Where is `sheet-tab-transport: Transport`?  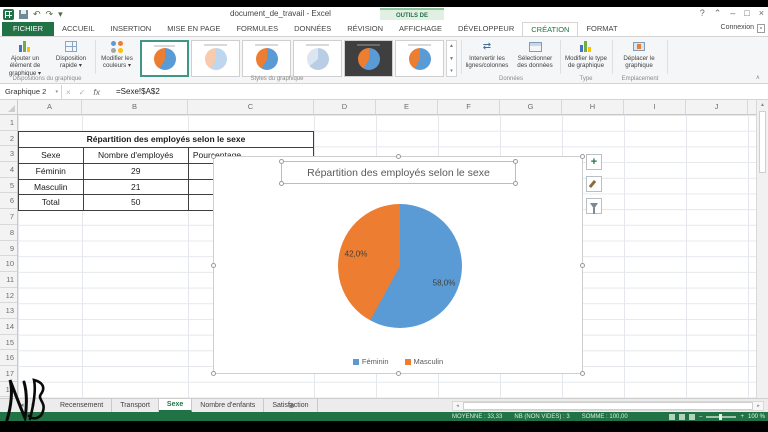
sheet-tab-transport: Transport is located at coordinates (135, 405).